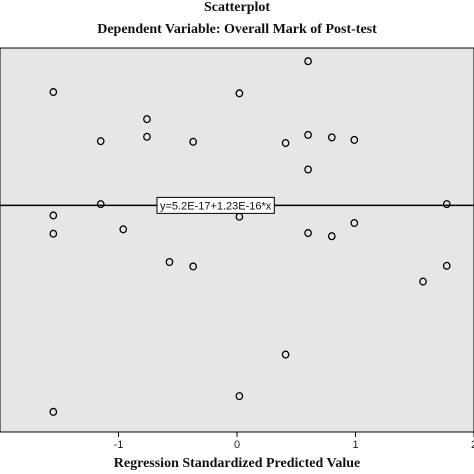 This screenshot has height=474, width=474. What do you see at coordinates (237, 7) in the screenshot?
I see `chart-title: Scatterplot` at bounding box center [237, 7].